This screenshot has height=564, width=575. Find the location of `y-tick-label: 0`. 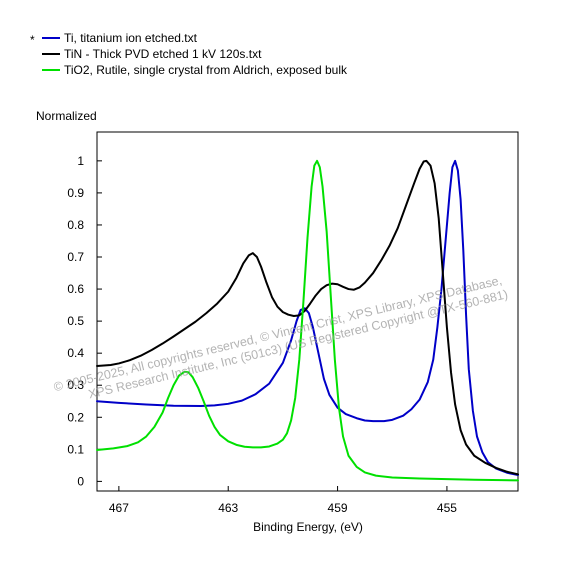

y-tick-label: 0 is located at coordinates (80, 481).